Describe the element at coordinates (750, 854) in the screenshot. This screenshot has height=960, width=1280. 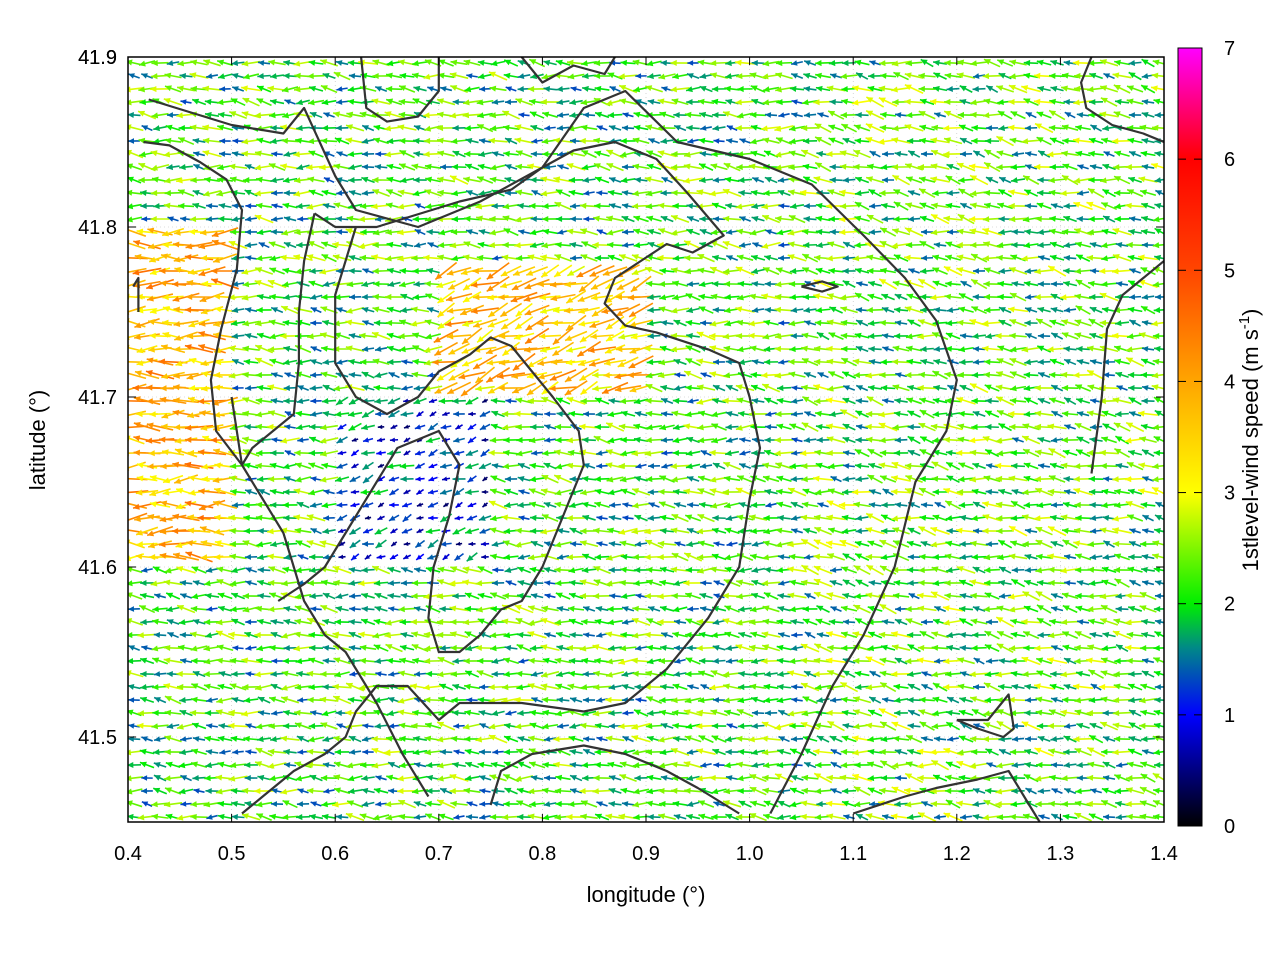
I see `x-tick-label: 1.0` at that location.